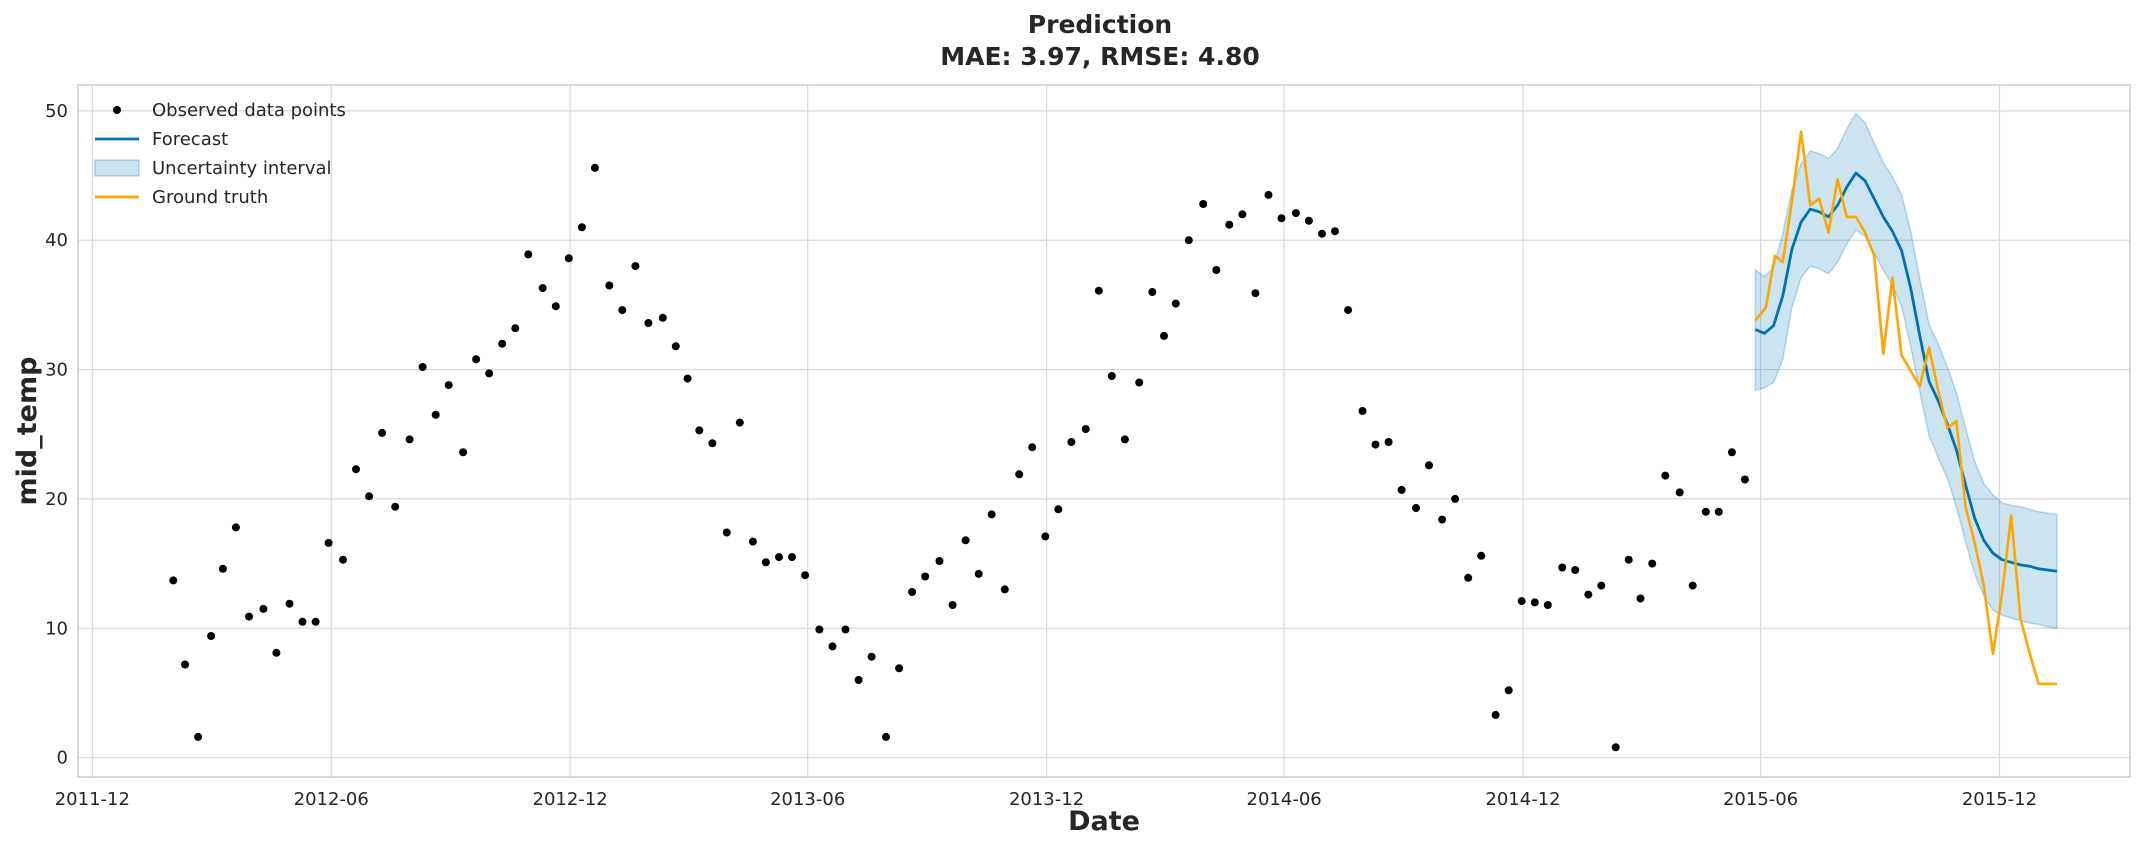 The image size is (2145, 849). I want to click on uncertainty-band, so click(1906, 371).